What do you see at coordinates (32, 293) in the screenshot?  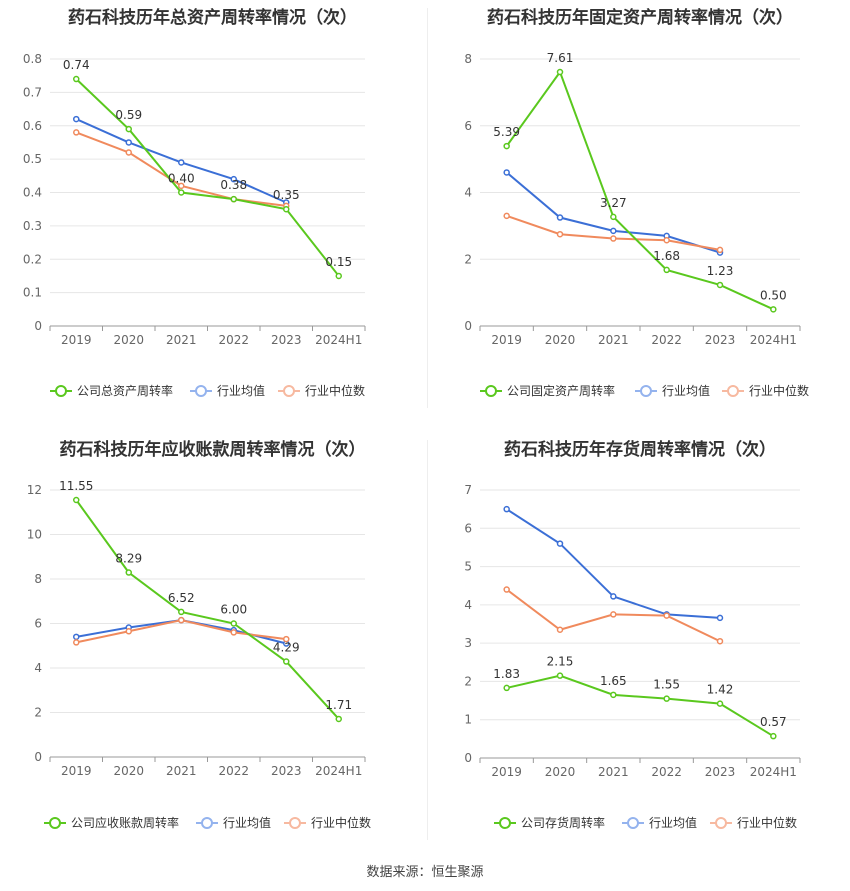 I see `y-tick-label: 0.1` at bounding box center [32, 293].